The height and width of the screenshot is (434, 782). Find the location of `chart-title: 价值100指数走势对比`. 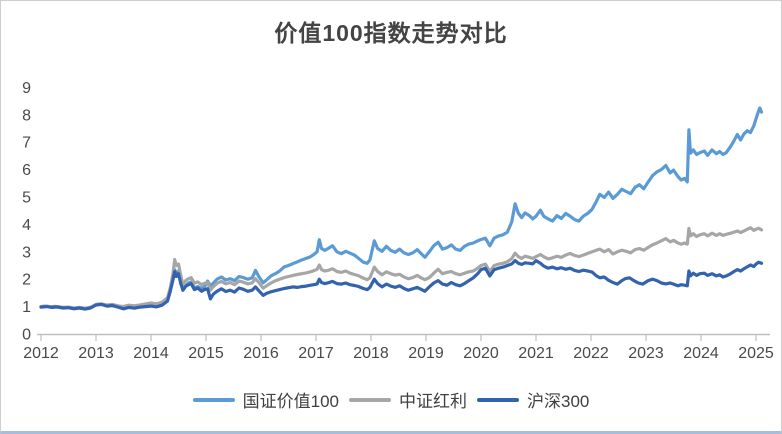

chart-title: 价值100指数走势对比 is located at coordinates (391, 33).